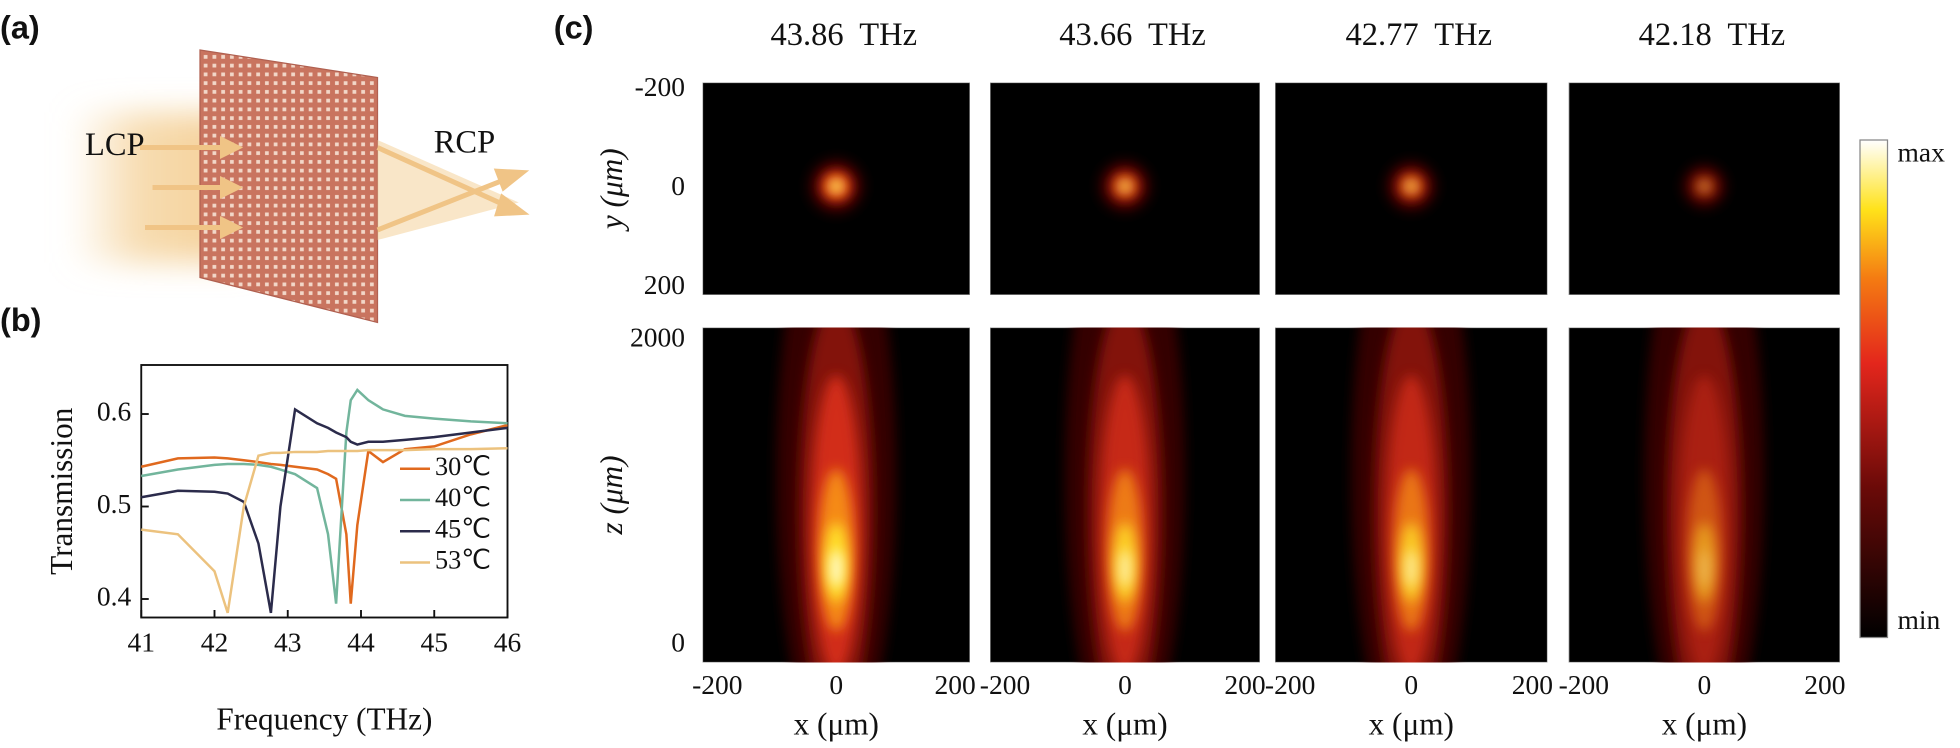 The width and height of the screenshot is (1960, 748). What do you see at coordinates (115, 145) in the screenshot?
I see `lcp-label: LCP` at bounding box center [115, 145].